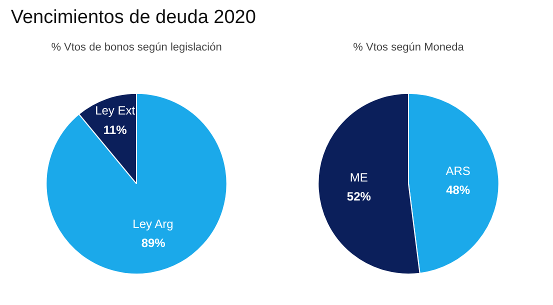 The image size is (553, 305). Describe the element at coordinates (458, 171) in the screenshot. I see `slice-label: ARS` at that location.